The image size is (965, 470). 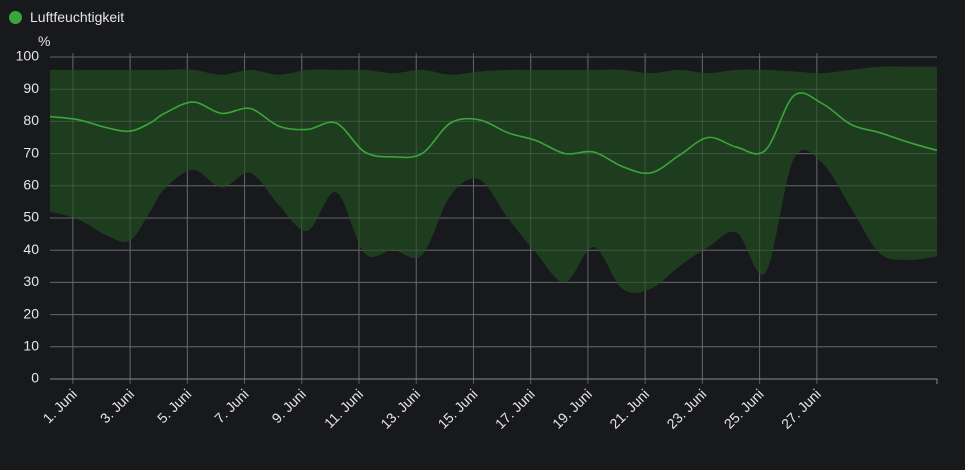 I want to click on x-tick-label: 1. Juni, so click(x=60, y=406).